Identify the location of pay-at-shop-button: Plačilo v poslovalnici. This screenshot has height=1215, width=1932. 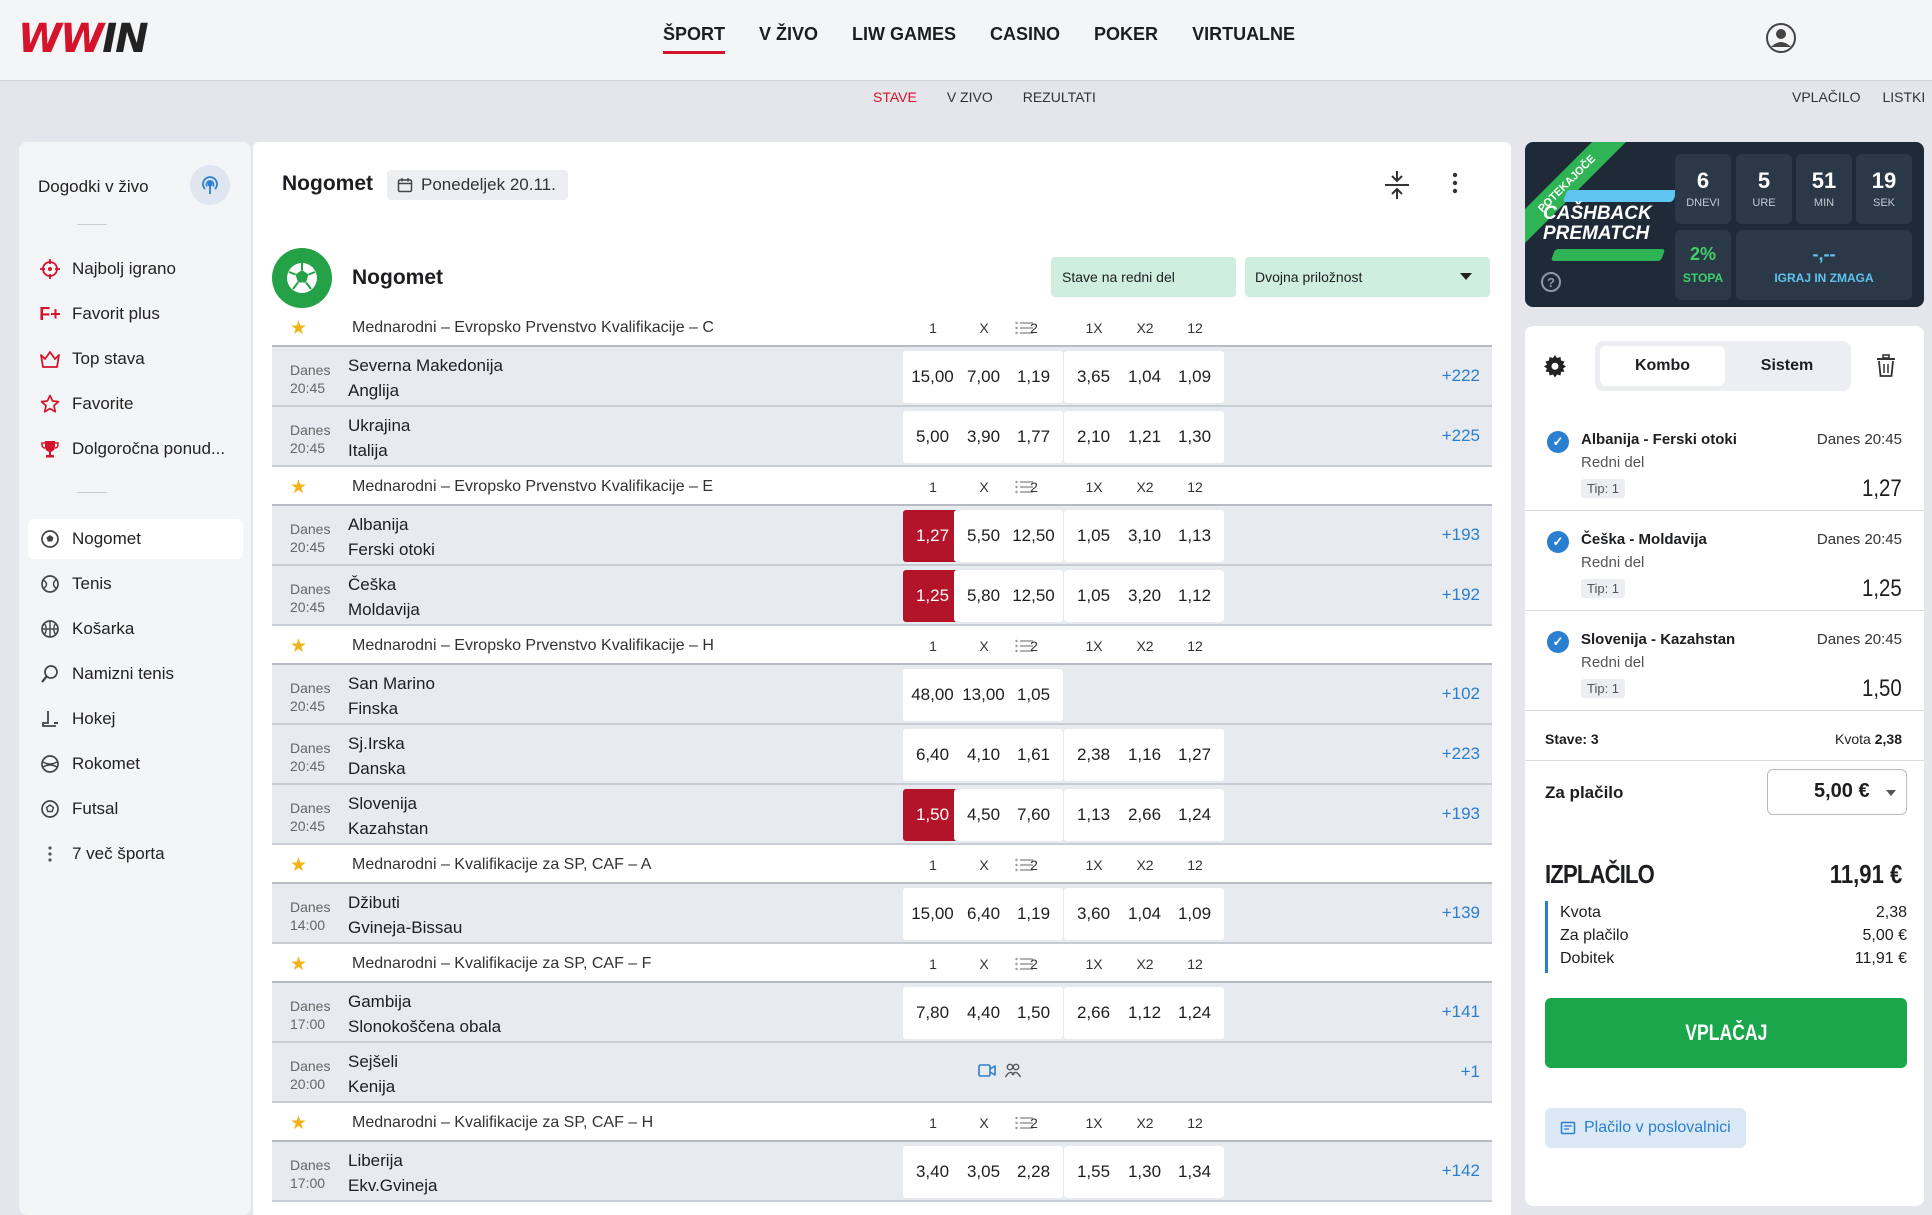
(1645, 1128).